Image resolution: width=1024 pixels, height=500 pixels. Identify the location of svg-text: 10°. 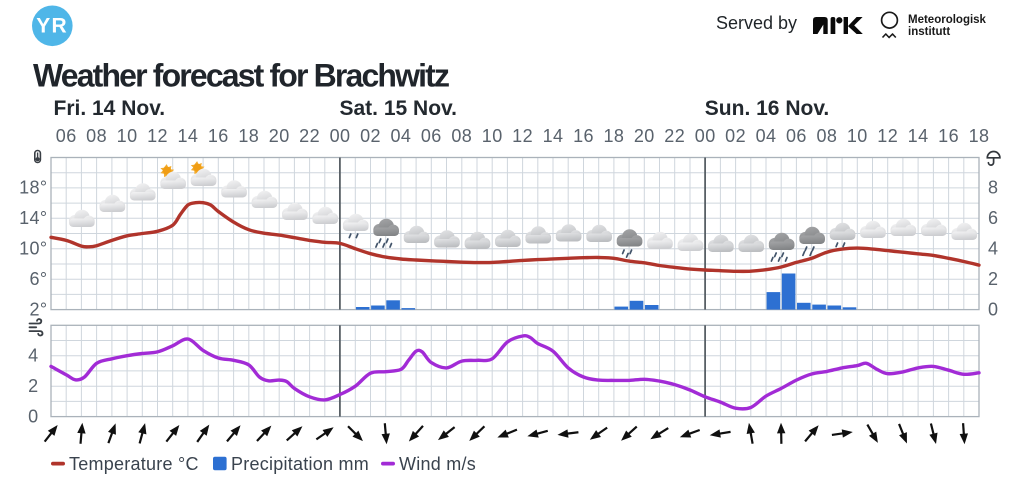
(33, 249).